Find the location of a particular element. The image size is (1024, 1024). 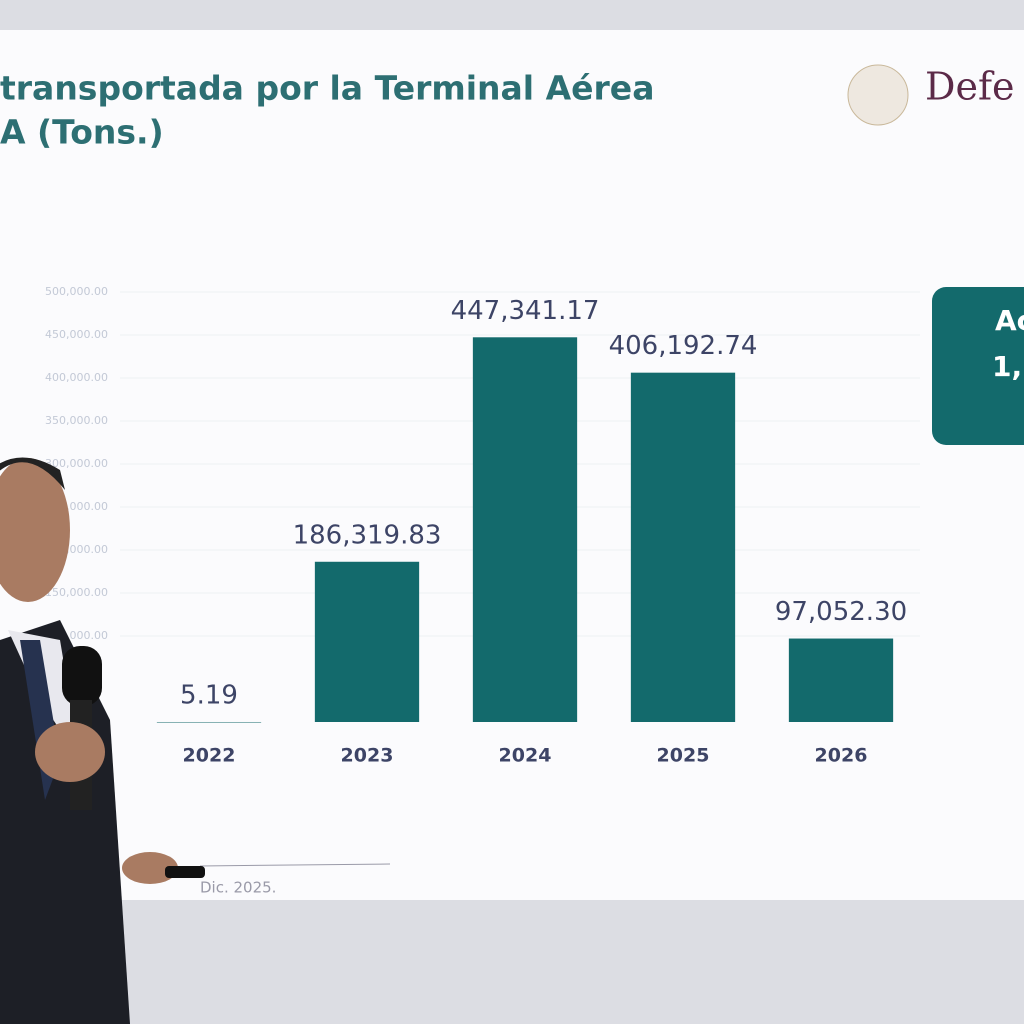

data-label: 97,052.30 is located at coordinates (841, 612).